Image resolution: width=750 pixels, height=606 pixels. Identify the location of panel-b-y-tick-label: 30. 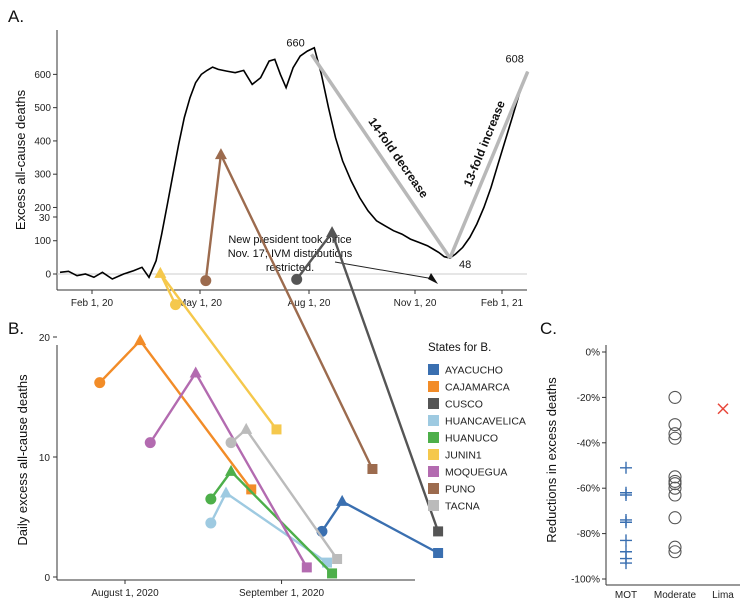
(45, 218).